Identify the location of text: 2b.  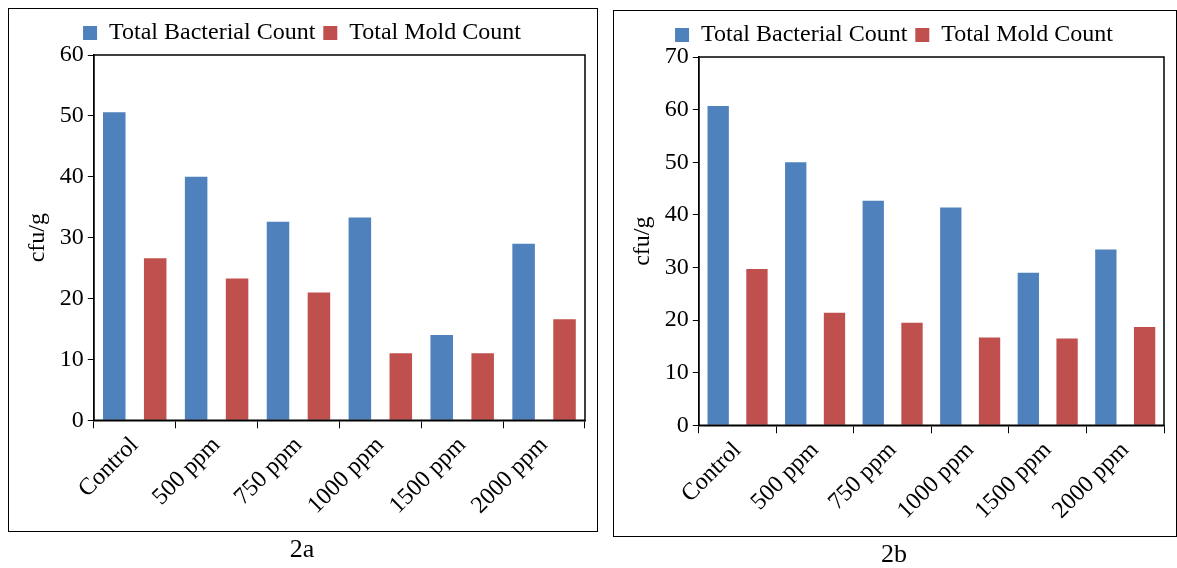
(894, 553).